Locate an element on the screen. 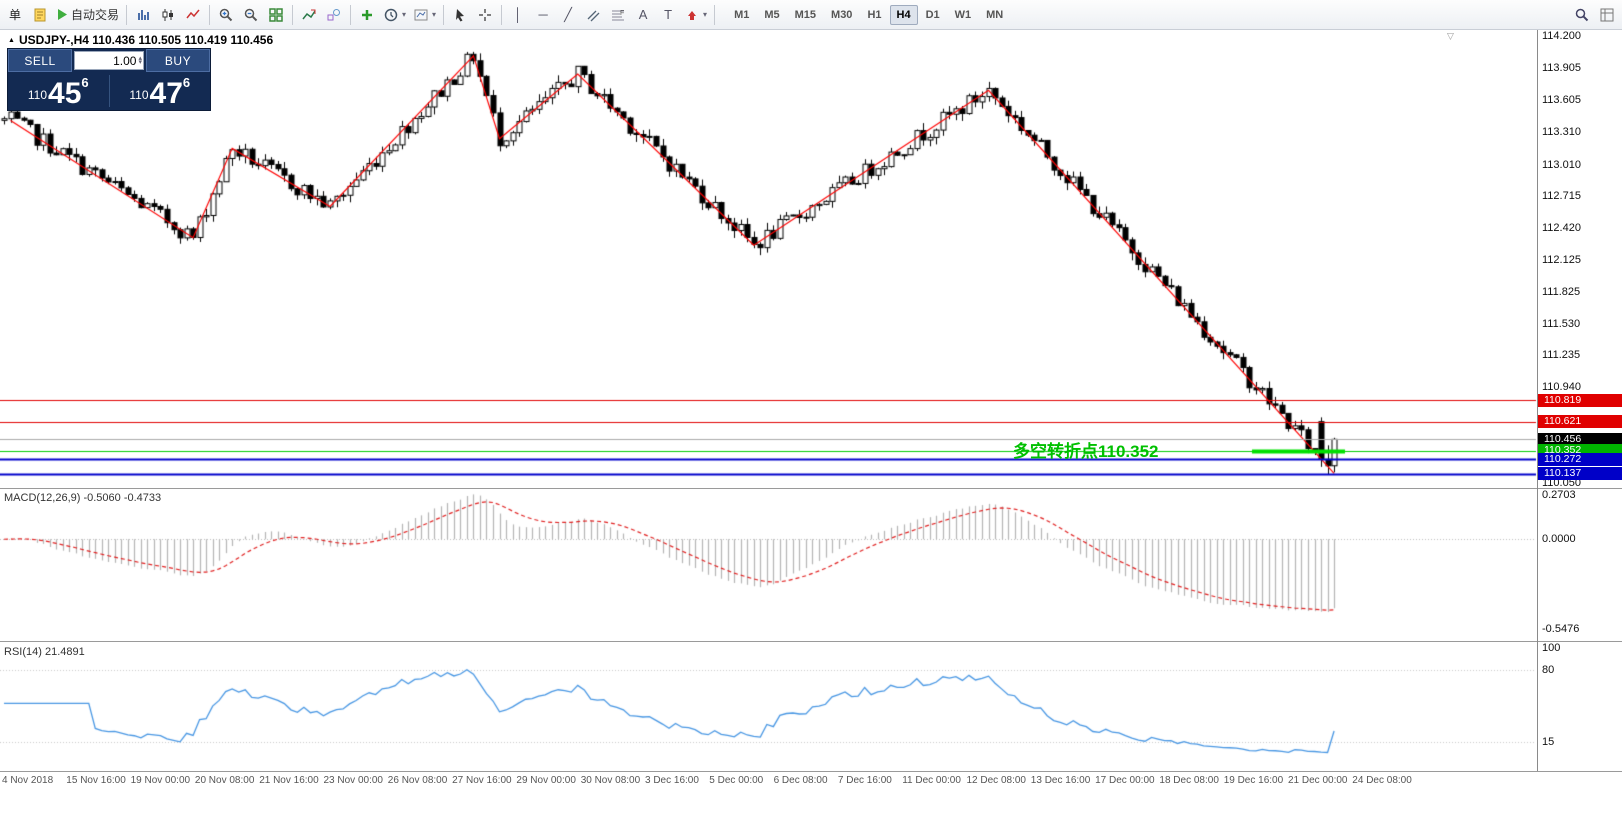 This screenshot has width=1622, height=813. timeframe-m30-button: M30 is located at coordinates (841, 15).